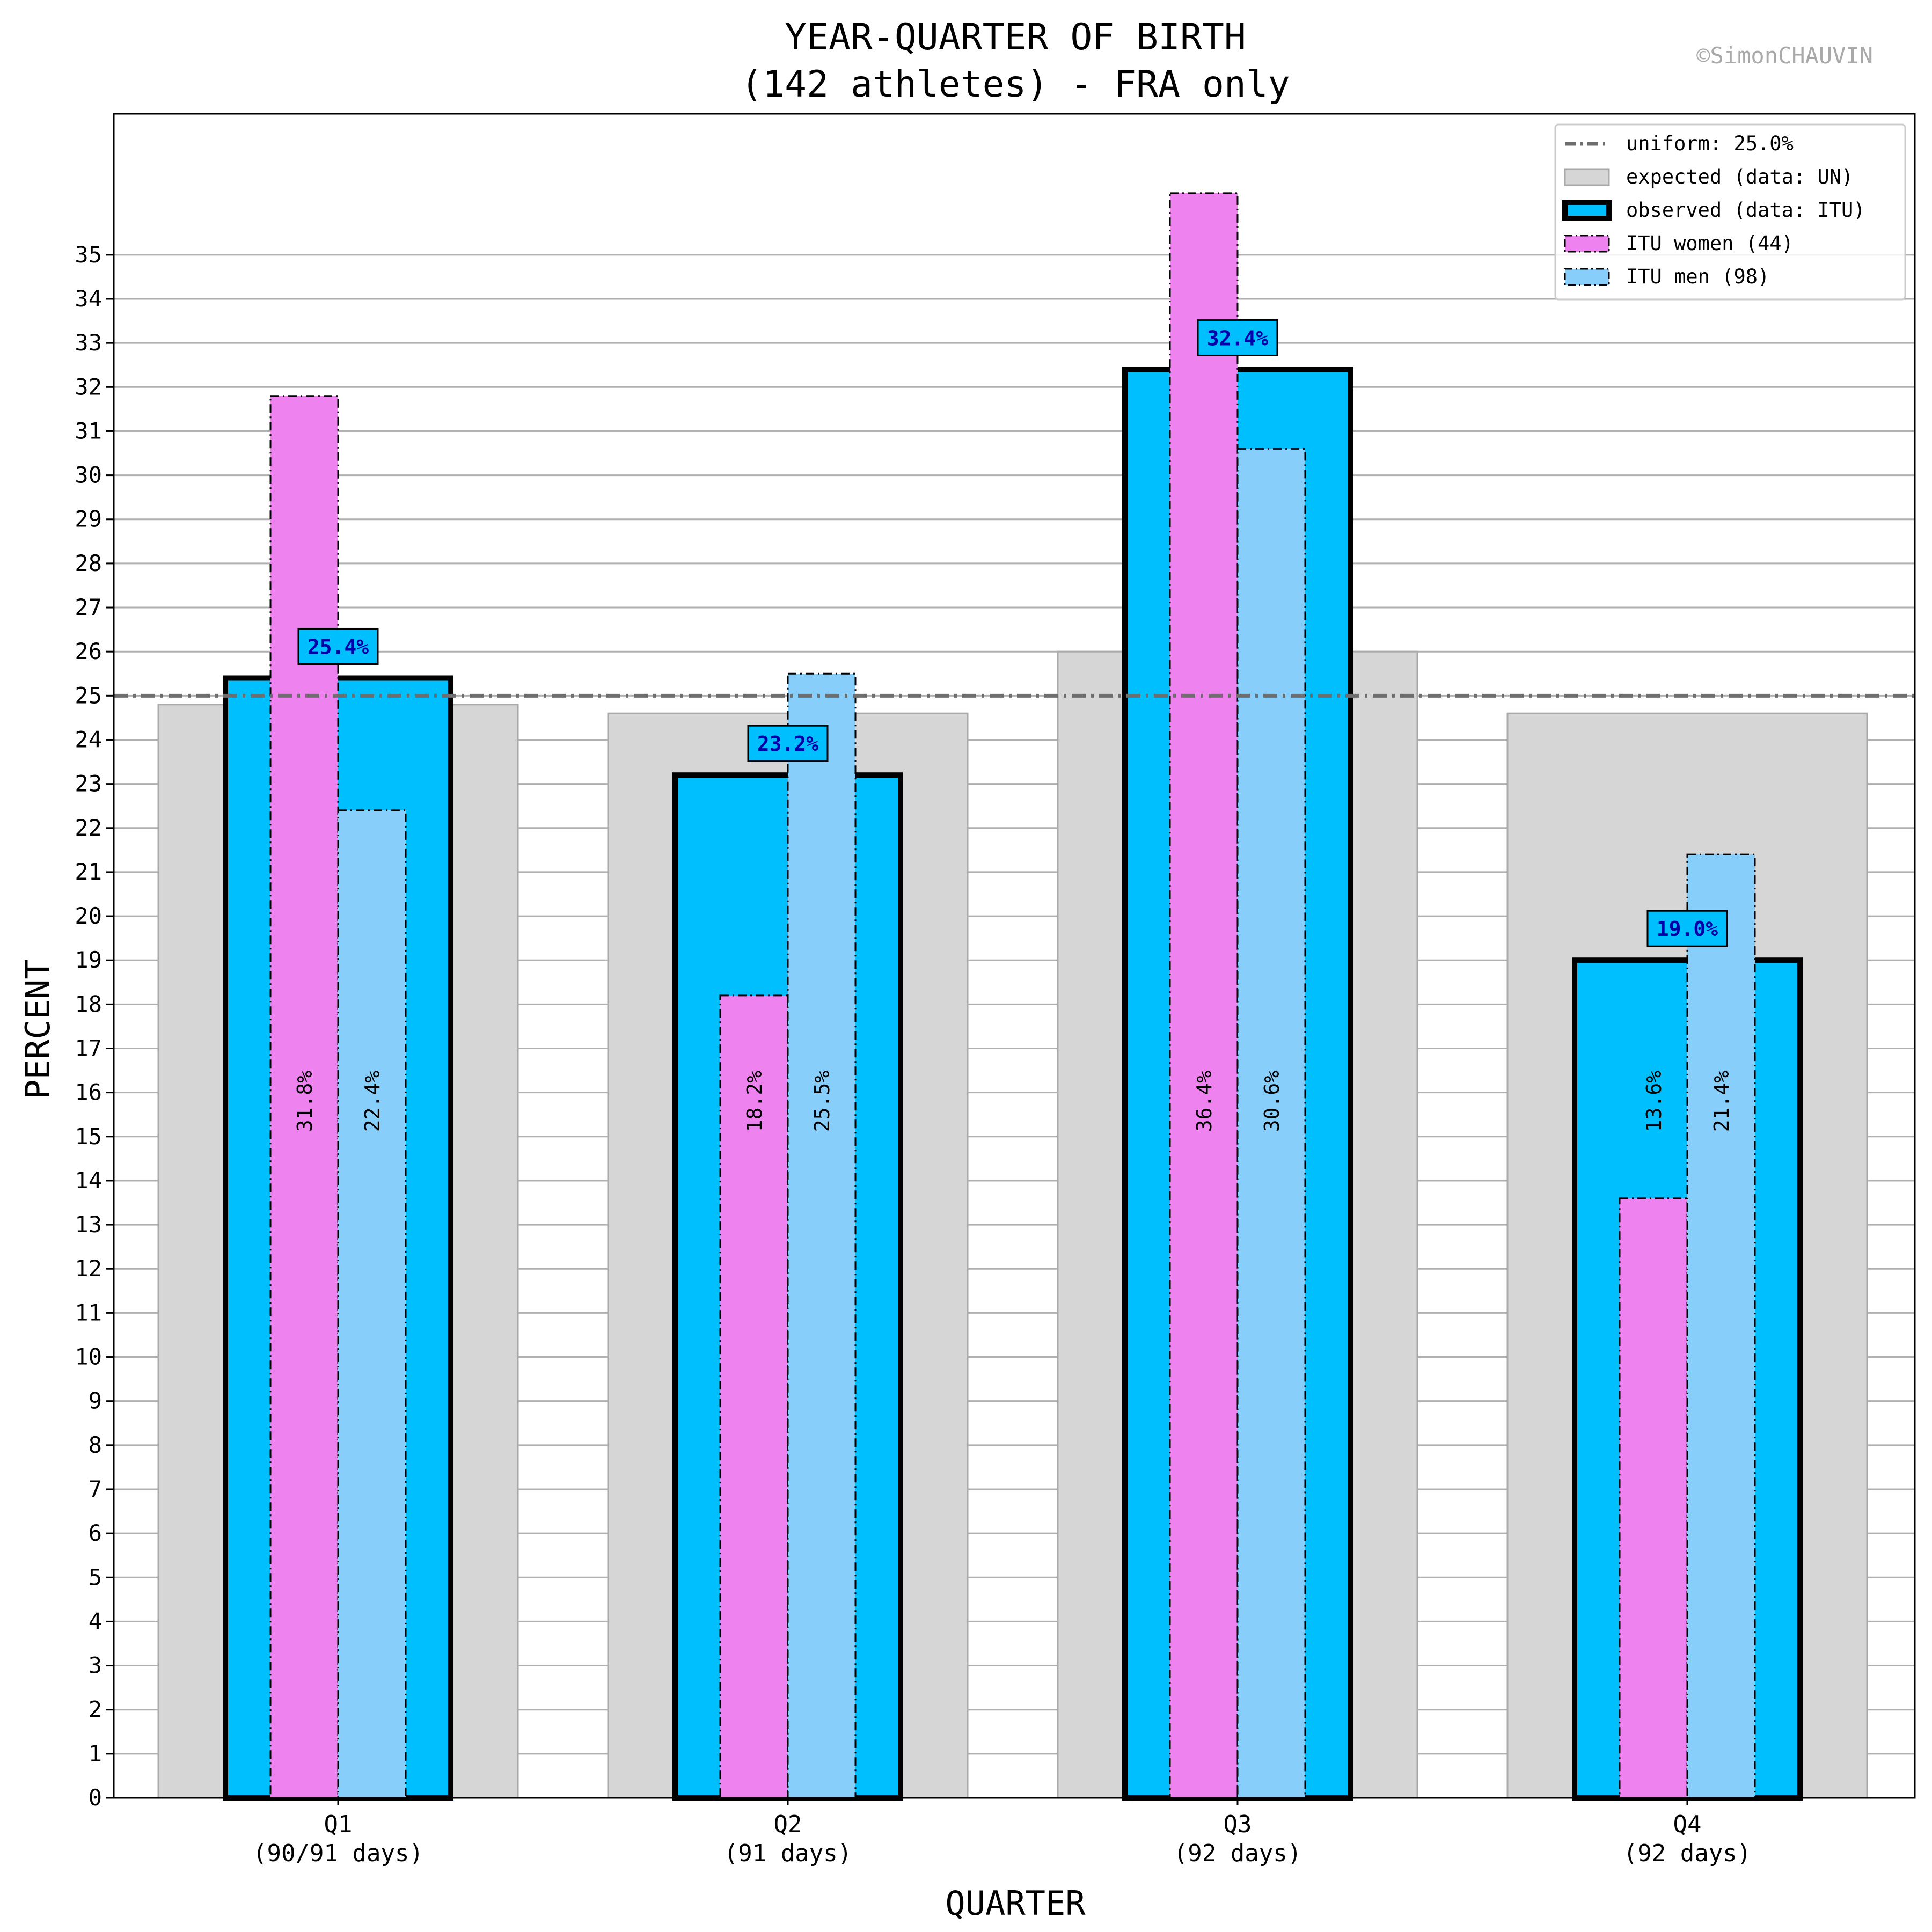  I want to click on y-tick-label: 13, so click(88, 1224).